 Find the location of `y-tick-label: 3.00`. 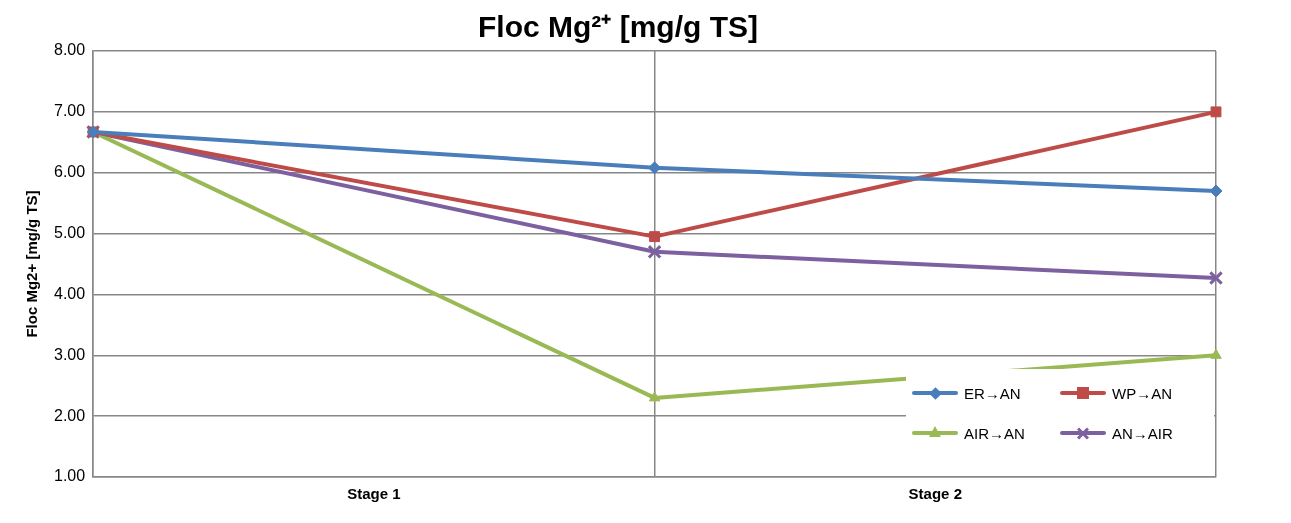

y-tick-label: 3.00 is located at coordinates (70, 354).